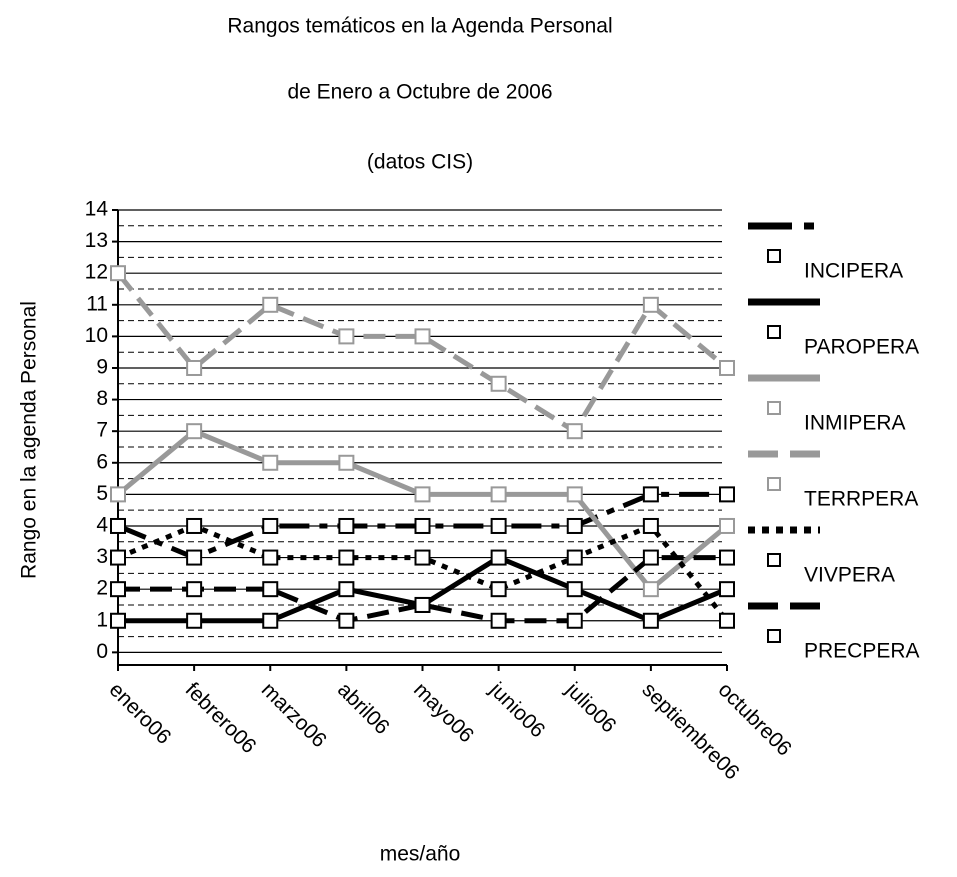 The image size is (957, 877). I want to click on y-tick-label: 11, so click(97, 303).